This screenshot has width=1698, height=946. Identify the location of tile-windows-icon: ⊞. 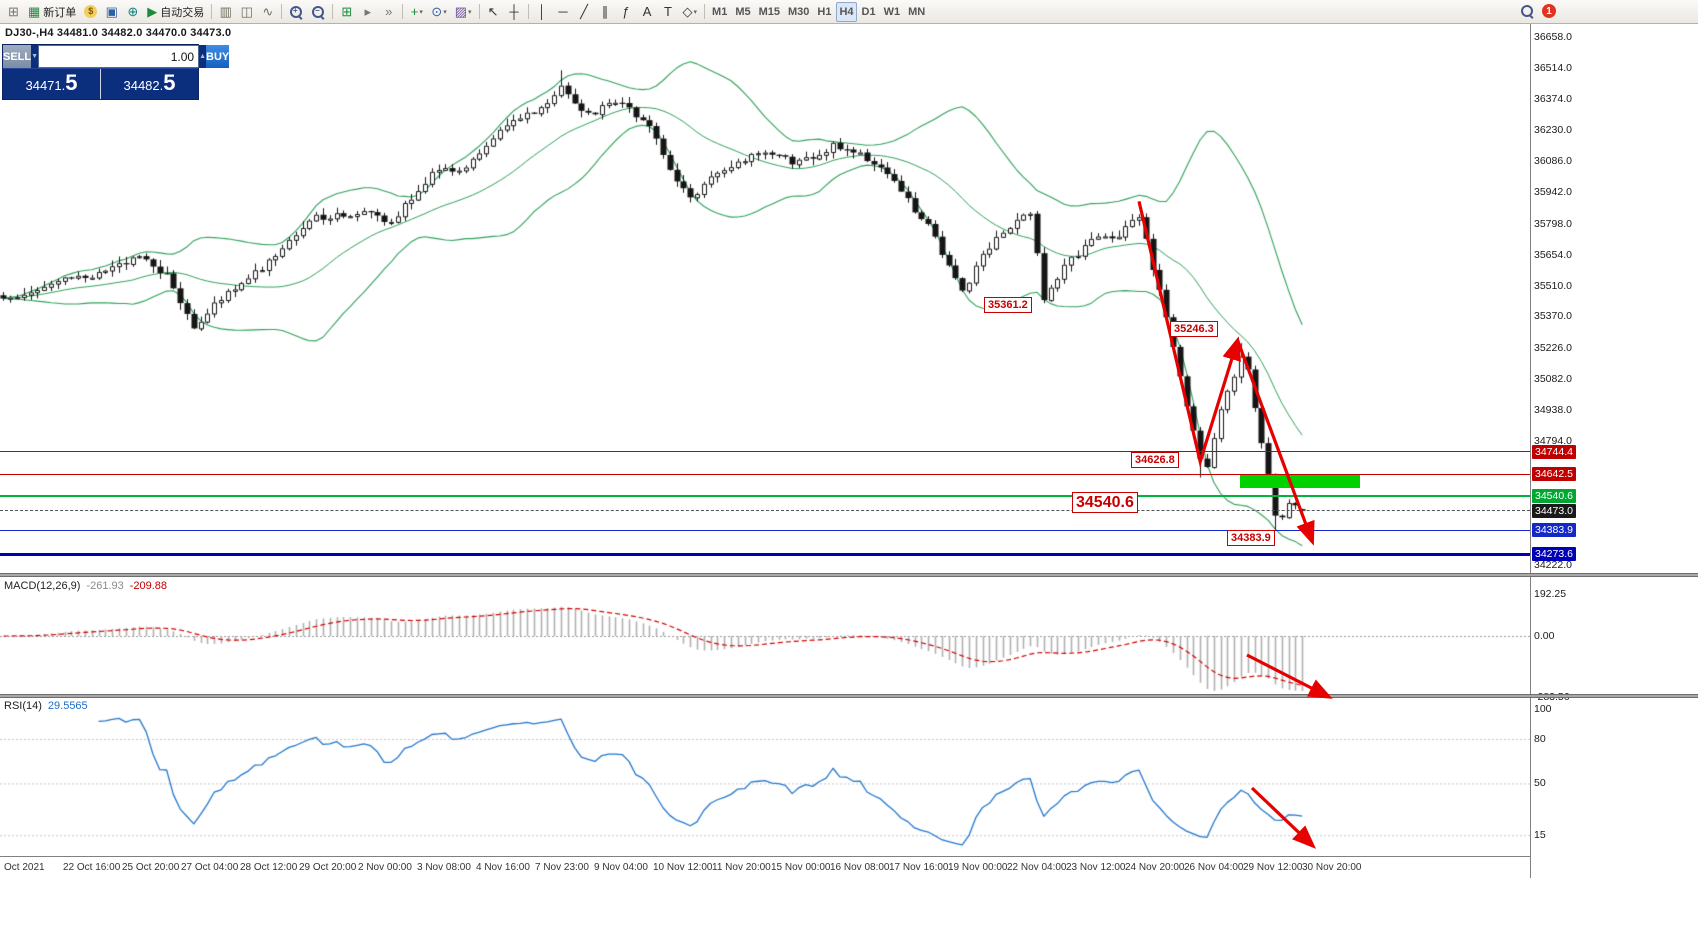
(346, 12).